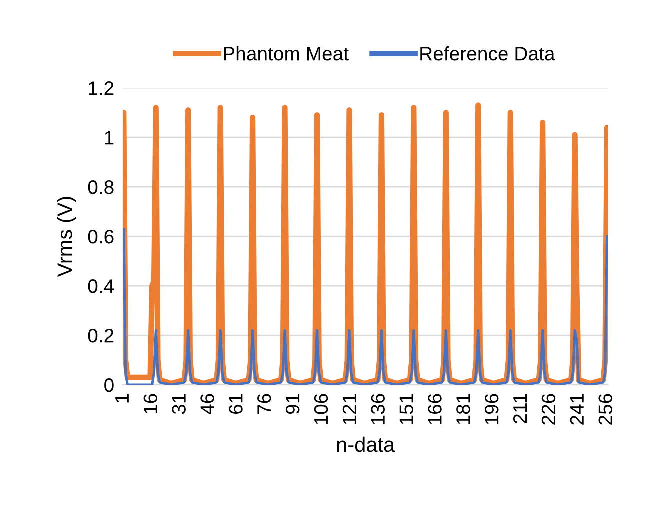 The width and height of the screenshot is (654, 521). I want to click on y-axis-title: Vrms (V), so click(66, 237).